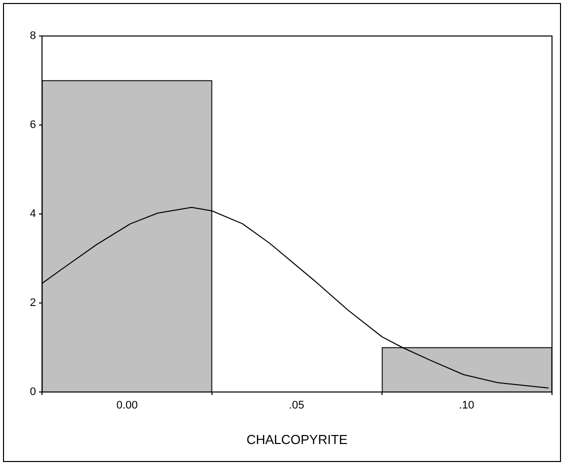 Image resolution: width=565 pixels, height=466 pixels. I want to click on x-axis-title: CHALCOPYRITE, so click(297, 439).